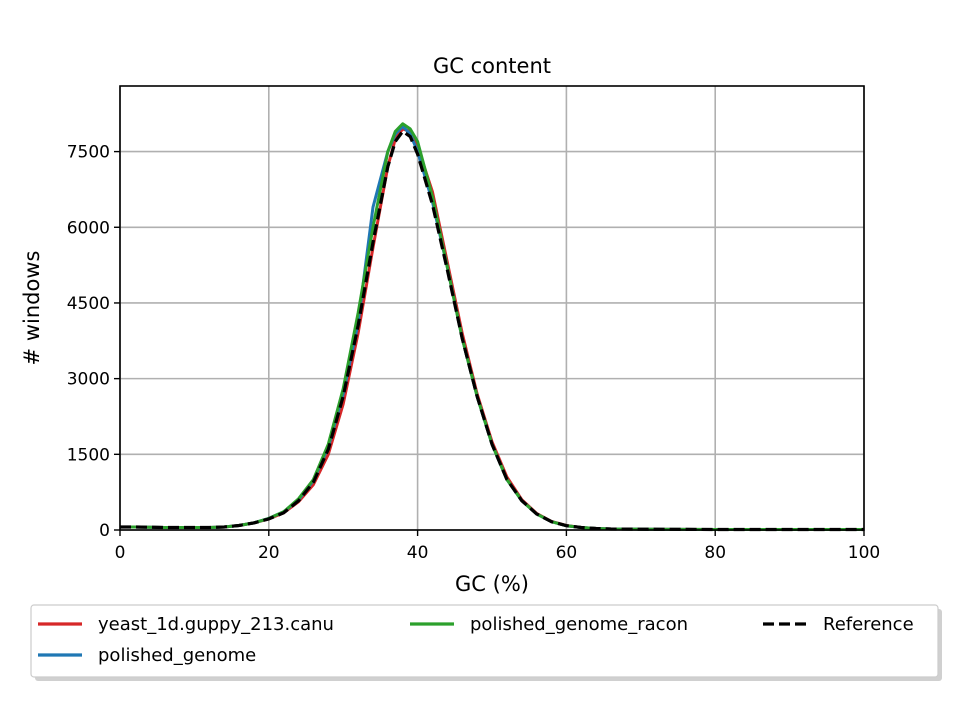 This screenshot has width=960, height=720. I want to click on legend-label-3: Reference, so click(868, 624).